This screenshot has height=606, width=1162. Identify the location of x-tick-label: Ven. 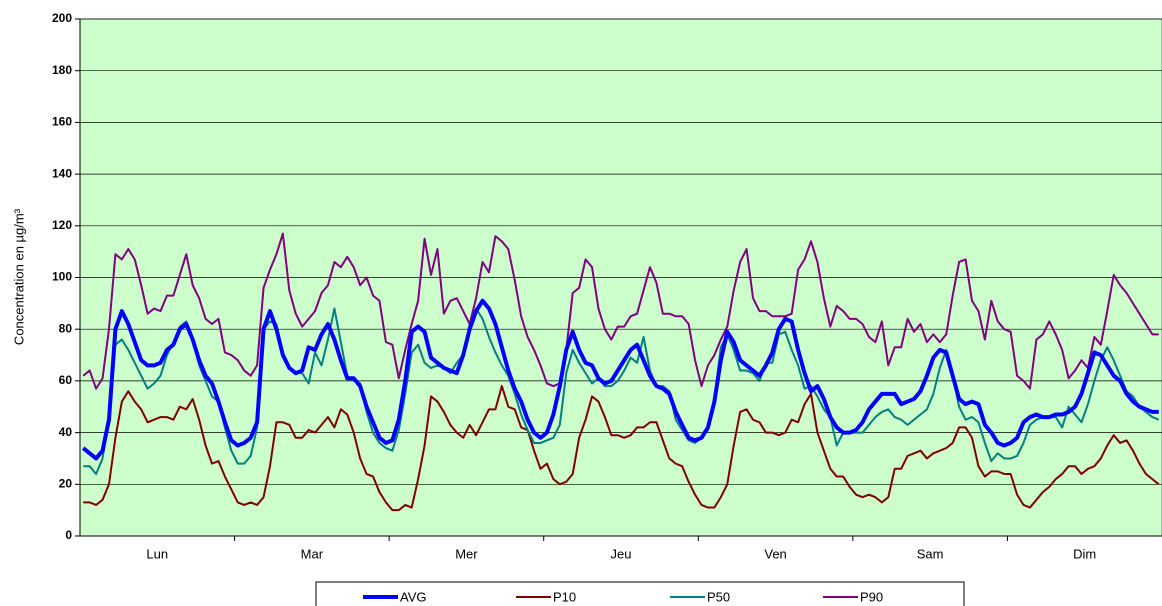
(775, 553).